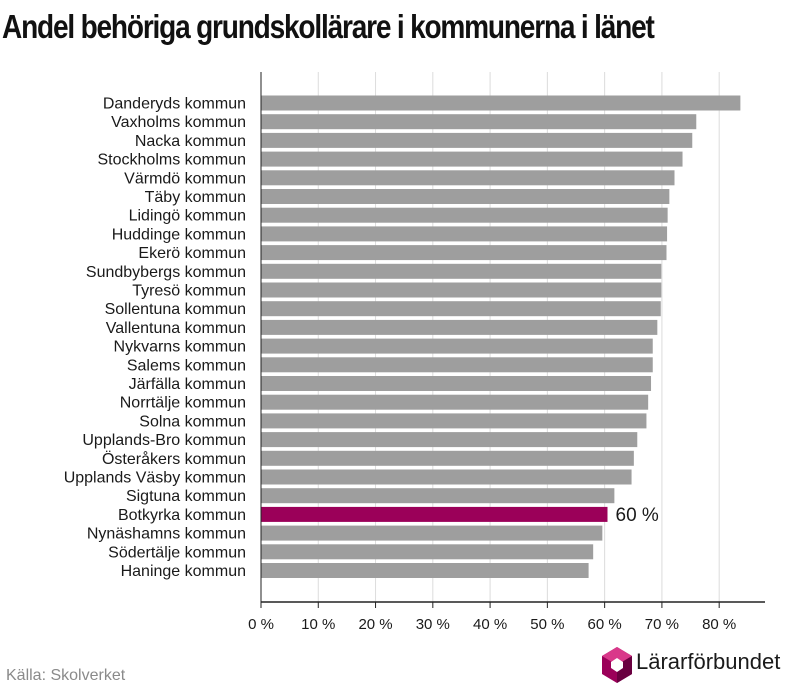 The width and height of the screenshot is (800, 690). I want to click on hexagon-logo-icon, so click(617, 665).